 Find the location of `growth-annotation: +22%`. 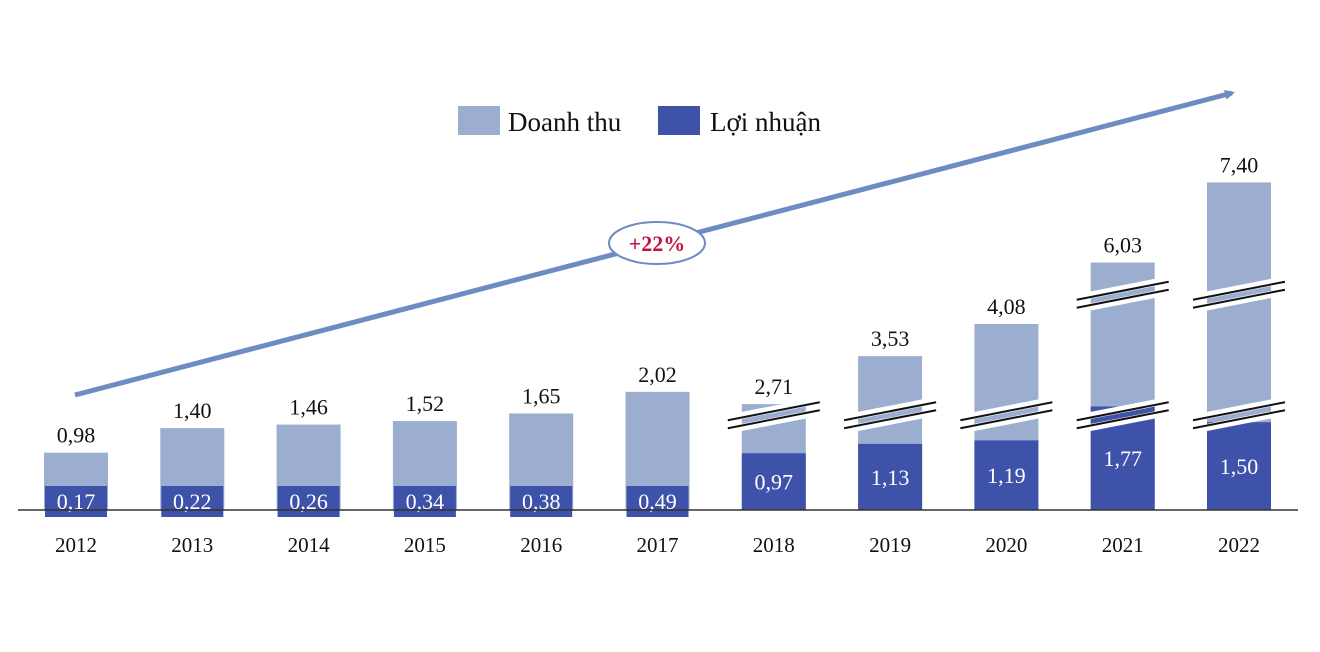

growth-annotation: +22% is located at coordinates (657, 243).